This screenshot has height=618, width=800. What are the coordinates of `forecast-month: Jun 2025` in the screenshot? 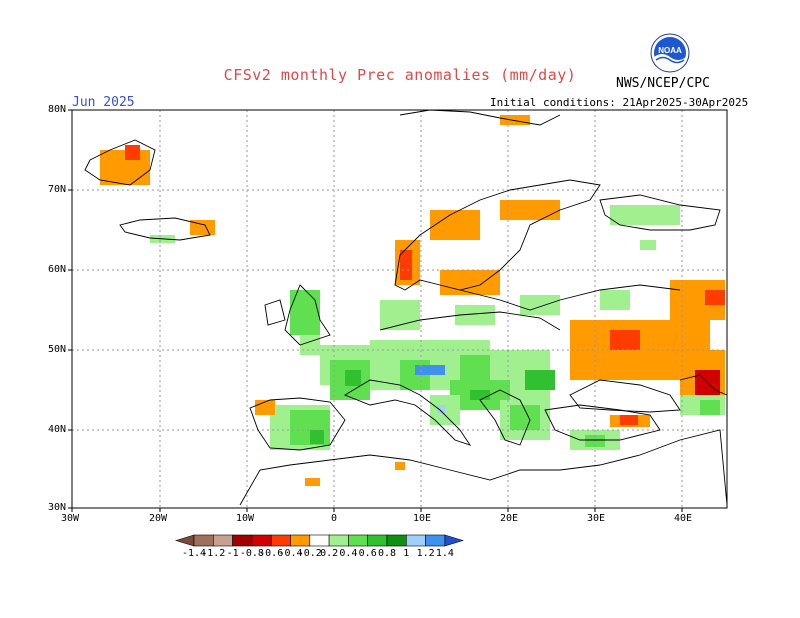 It's located at (103, 102).